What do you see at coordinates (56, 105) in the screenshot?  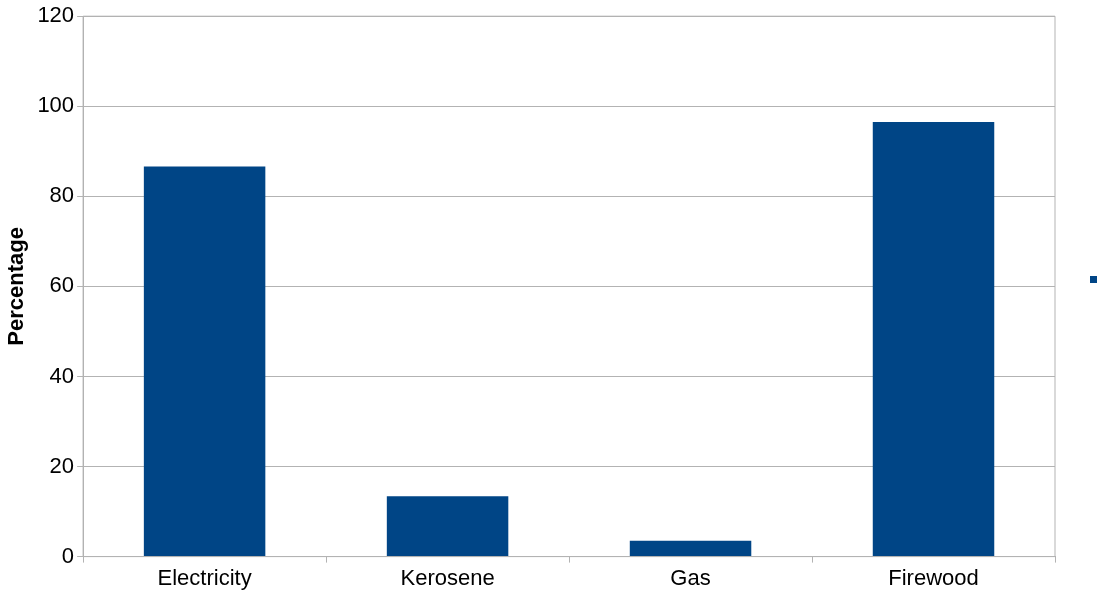 I see `y-tick-label: 100` at bounding box center [56, 105].